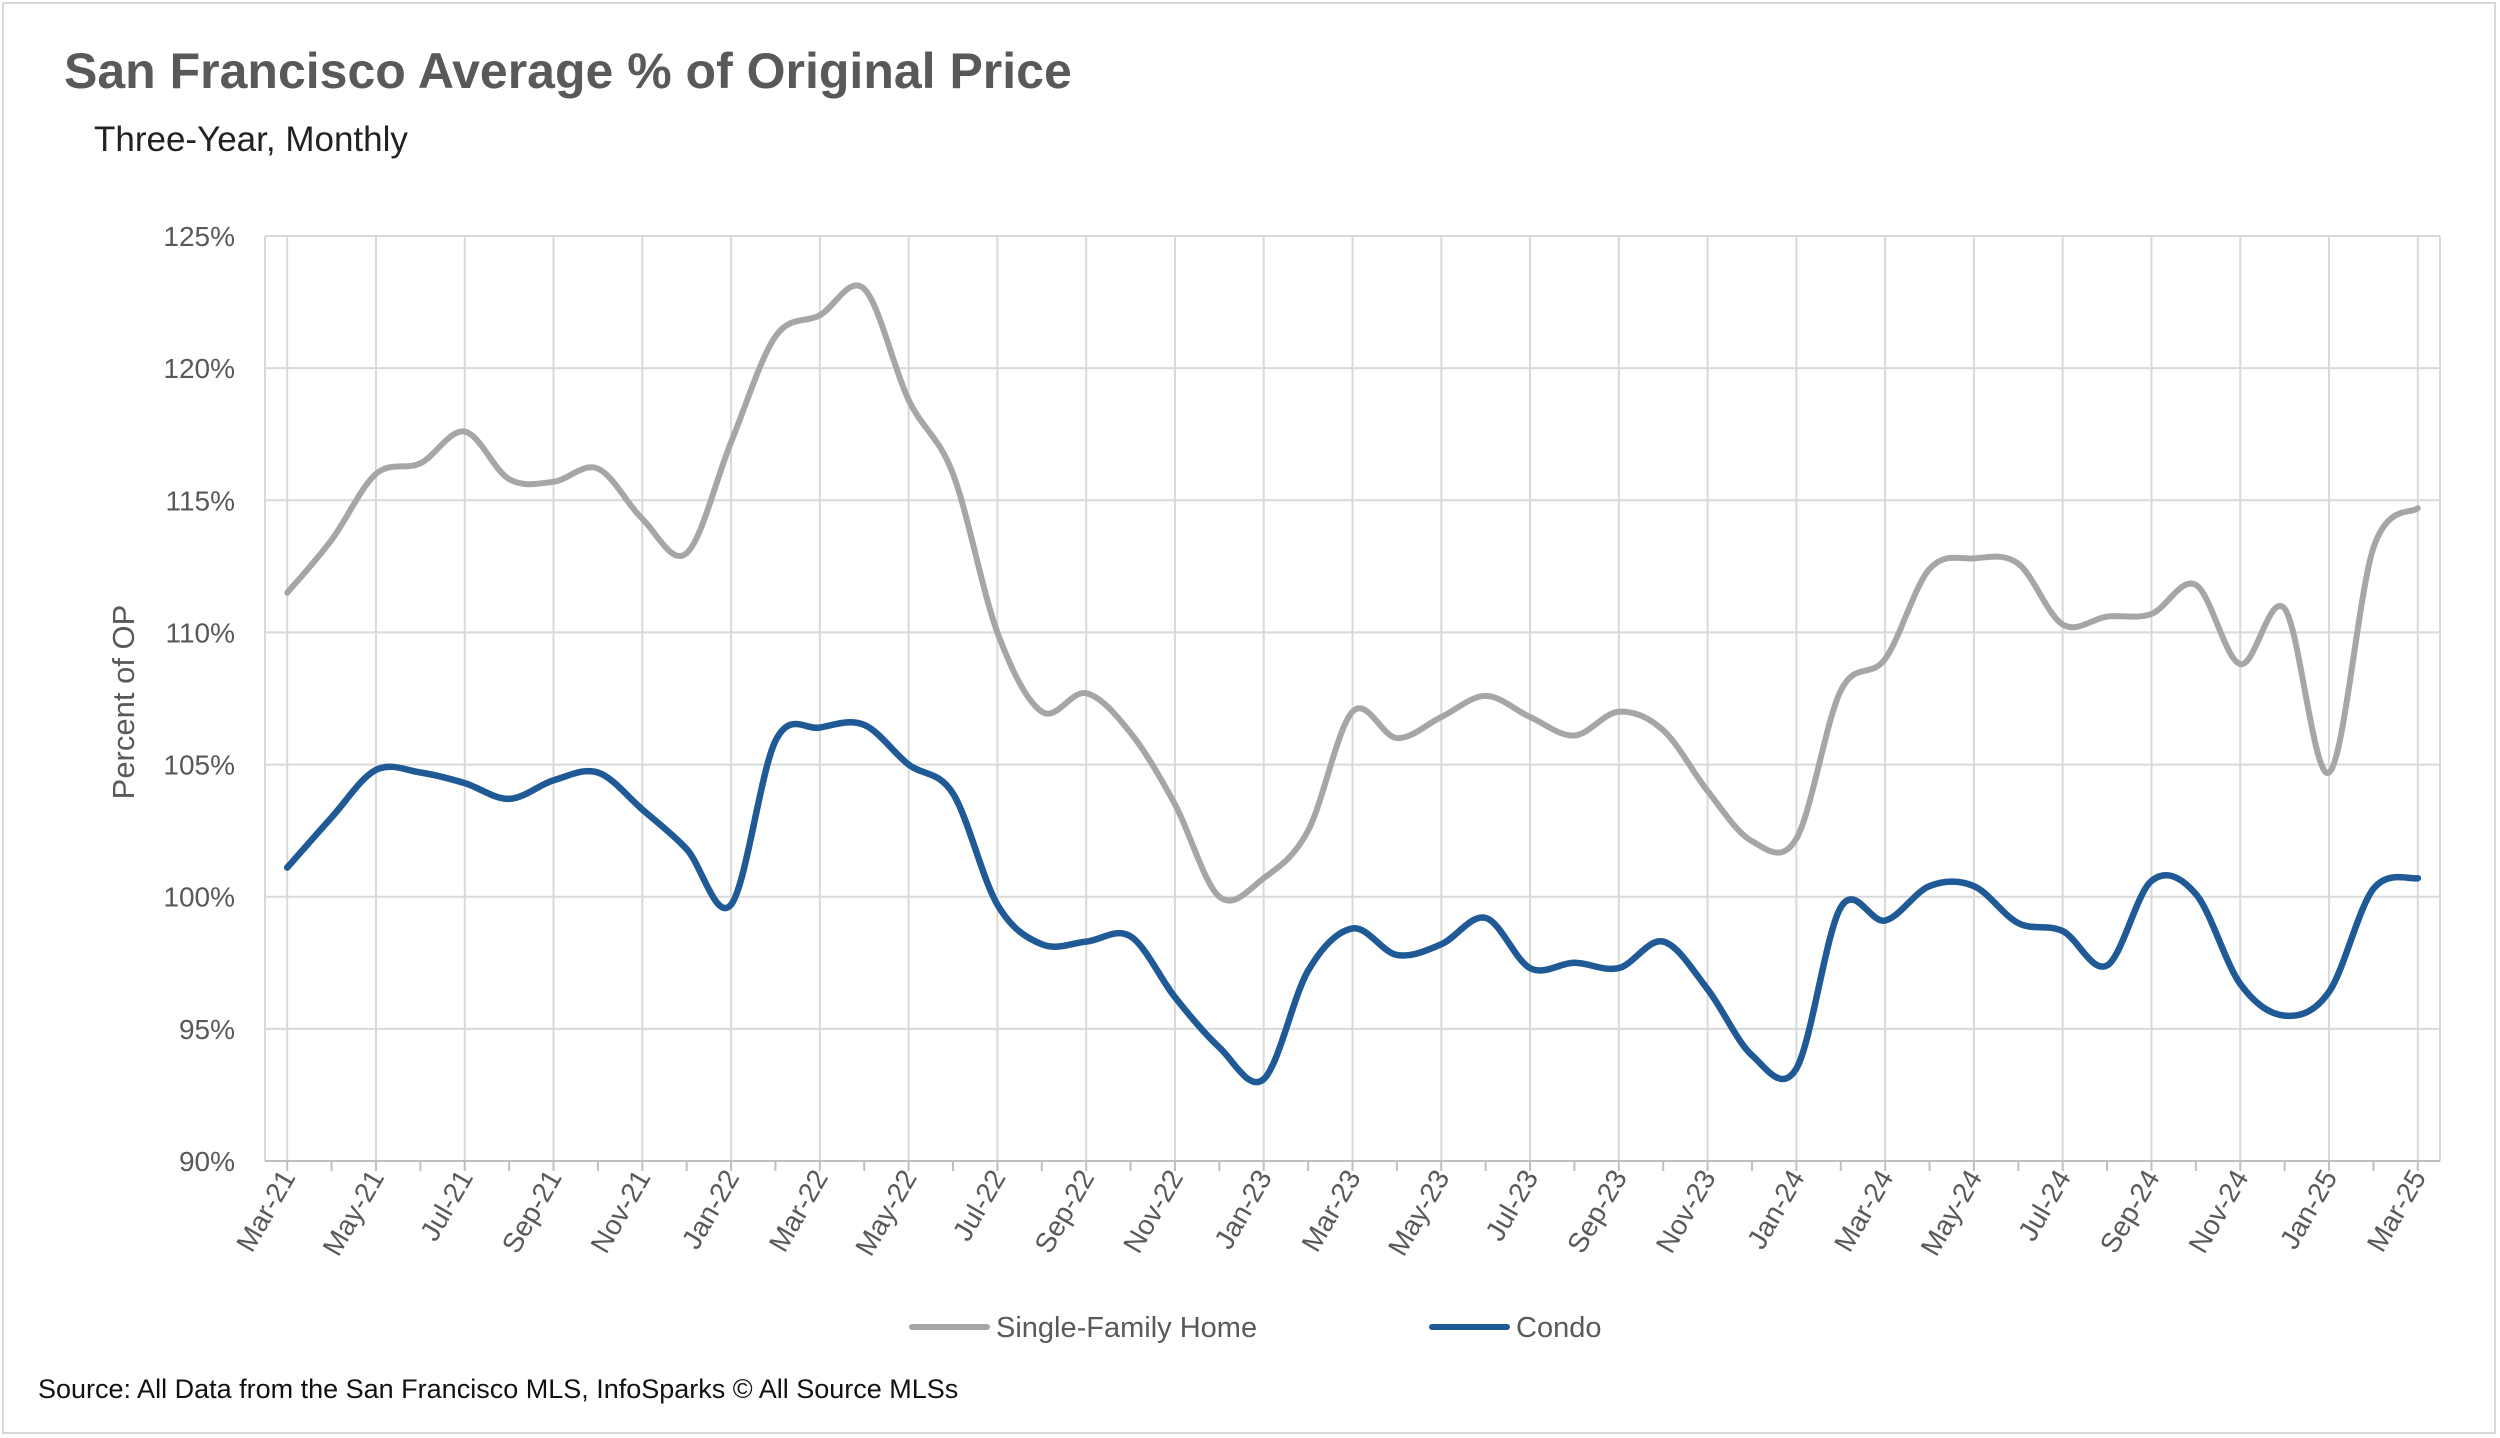 The width and height of the screenshot is (2500, 1438). What do you see at coordinates (979, 1206) in the screenshot?
I see `x-tick-label: Jul-22` at bounding box center [979, 1206].